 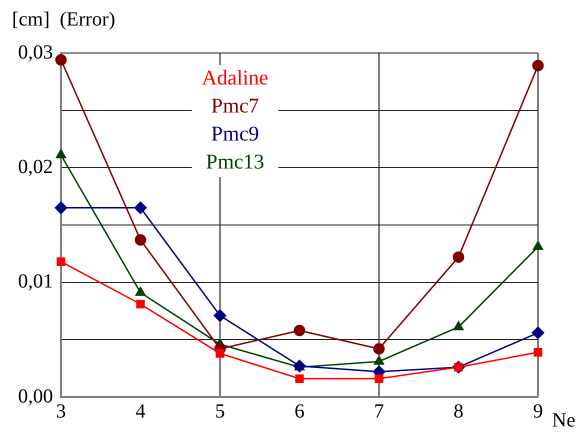 What do you see at coordinates (35, 281) in the screenshot?
I see `y-tick-label: 0,01` at bounding box center [35, 281].